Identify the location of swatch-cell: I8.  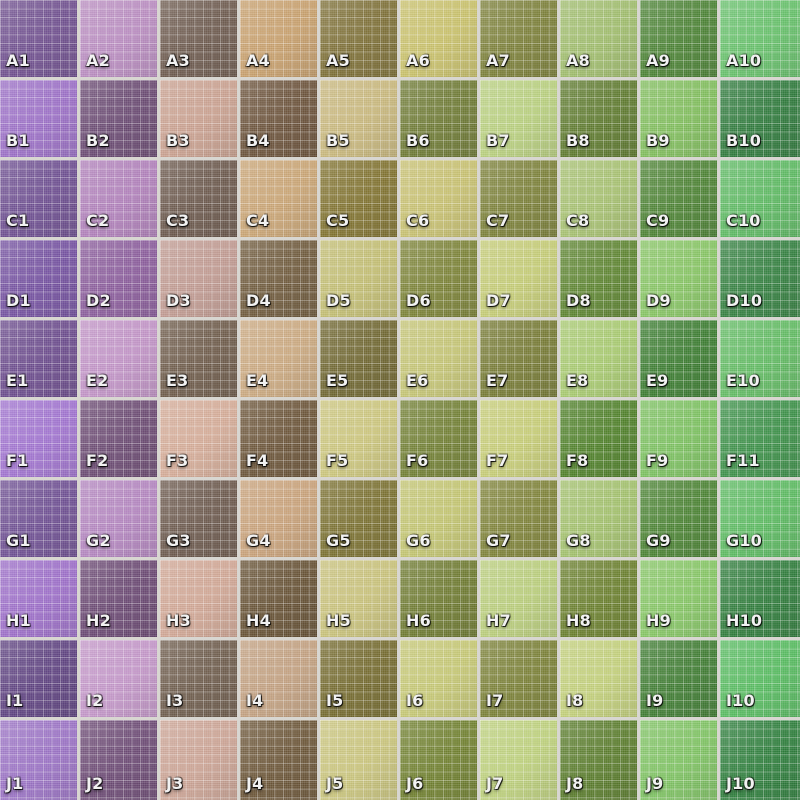
(600, 680).